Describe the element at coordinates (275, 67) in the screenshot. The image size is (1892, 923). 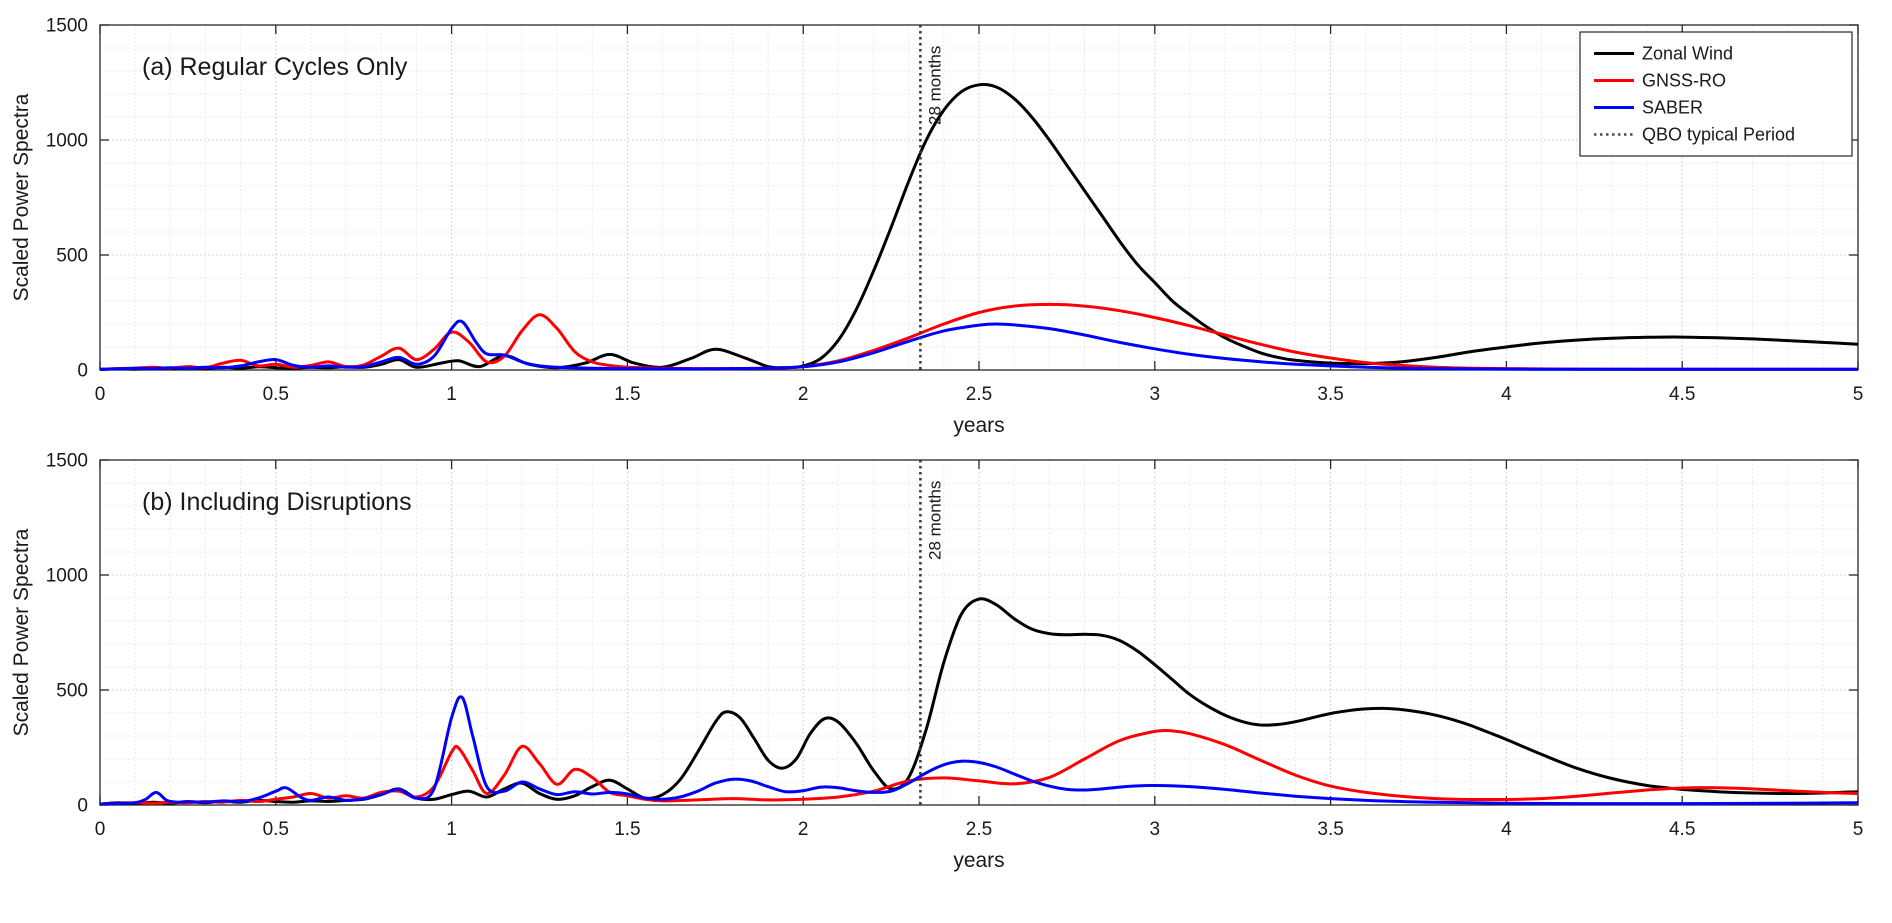
I see `panel-title: (a) Regular Cycles Only` at that location.